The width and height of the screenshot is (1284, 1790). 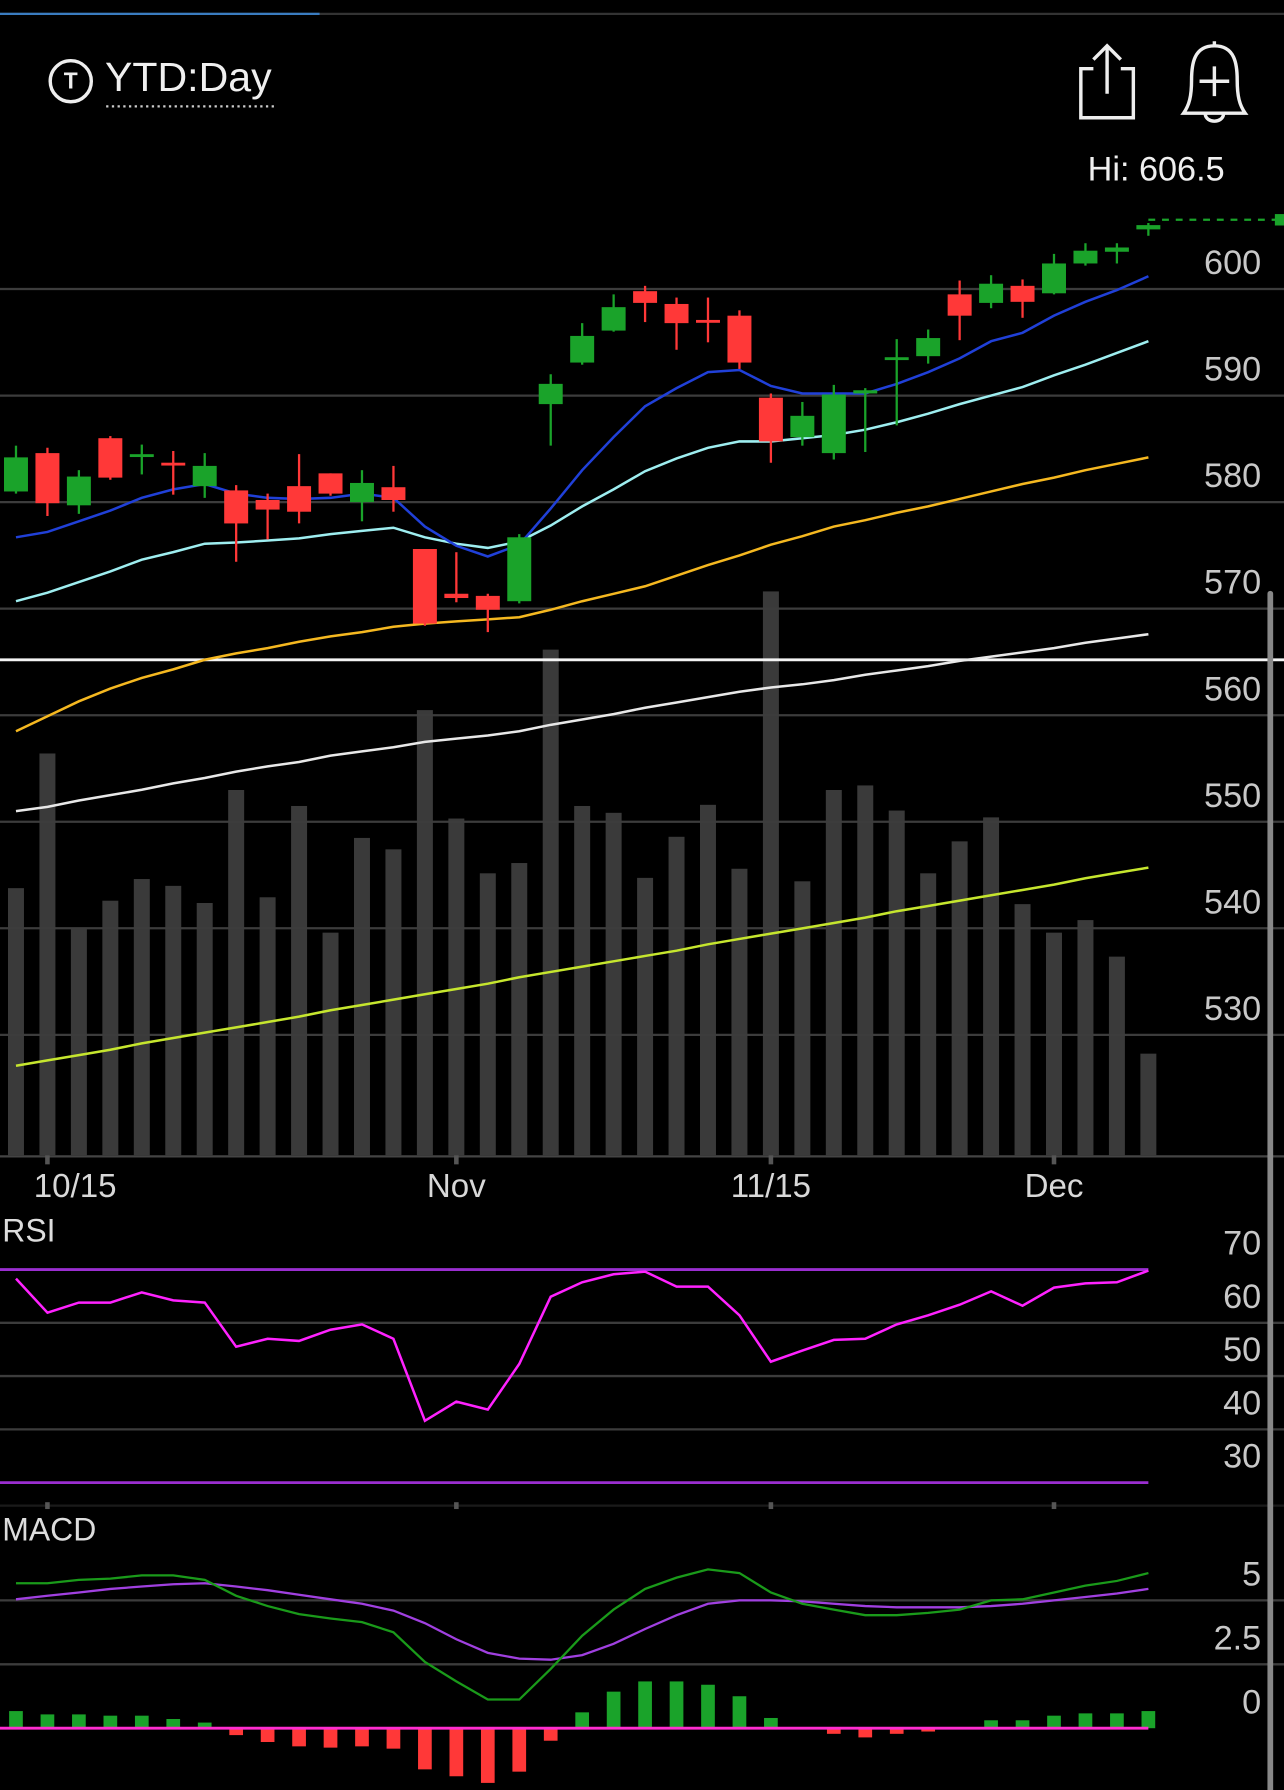 I want to click on bell, so click(x=1214, y=79).